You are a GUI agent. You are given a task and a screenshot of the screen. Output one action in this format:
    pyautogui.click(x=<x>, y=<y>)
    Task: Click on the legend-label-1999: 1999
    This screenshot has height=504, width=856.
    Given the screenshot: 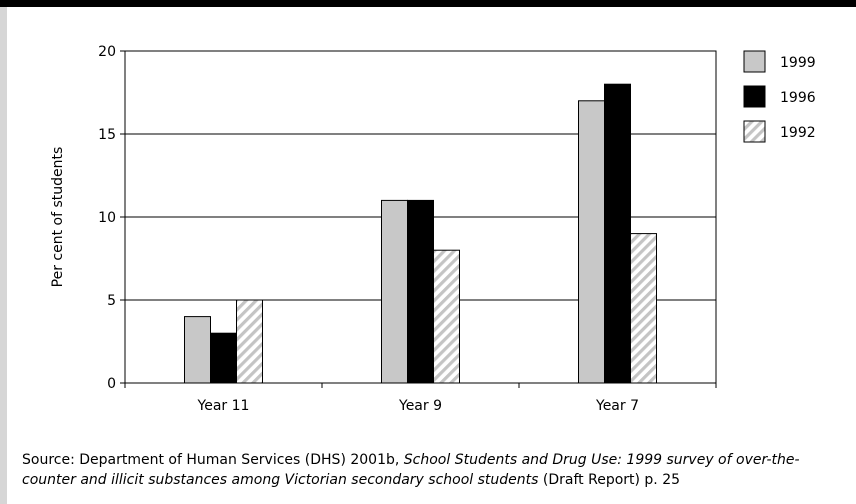 What is the action you would take?
    pyautogui.click(x=798, y=63)
    